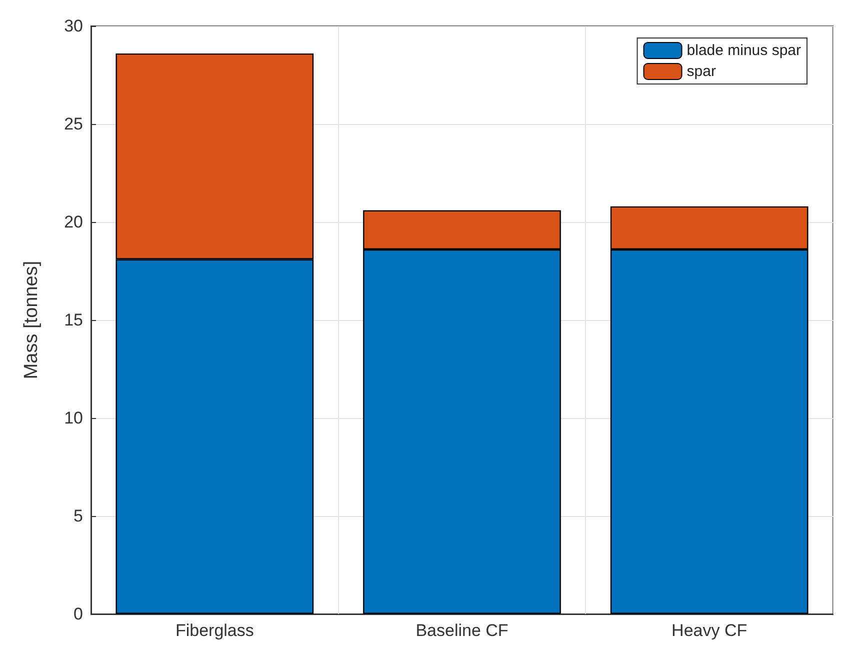 Image resolution: width=845 pixels, height=659 pixels. Describe the element at coordinates (73, 124) in the screenshot. I see `y-tick-label: 25` at that location.